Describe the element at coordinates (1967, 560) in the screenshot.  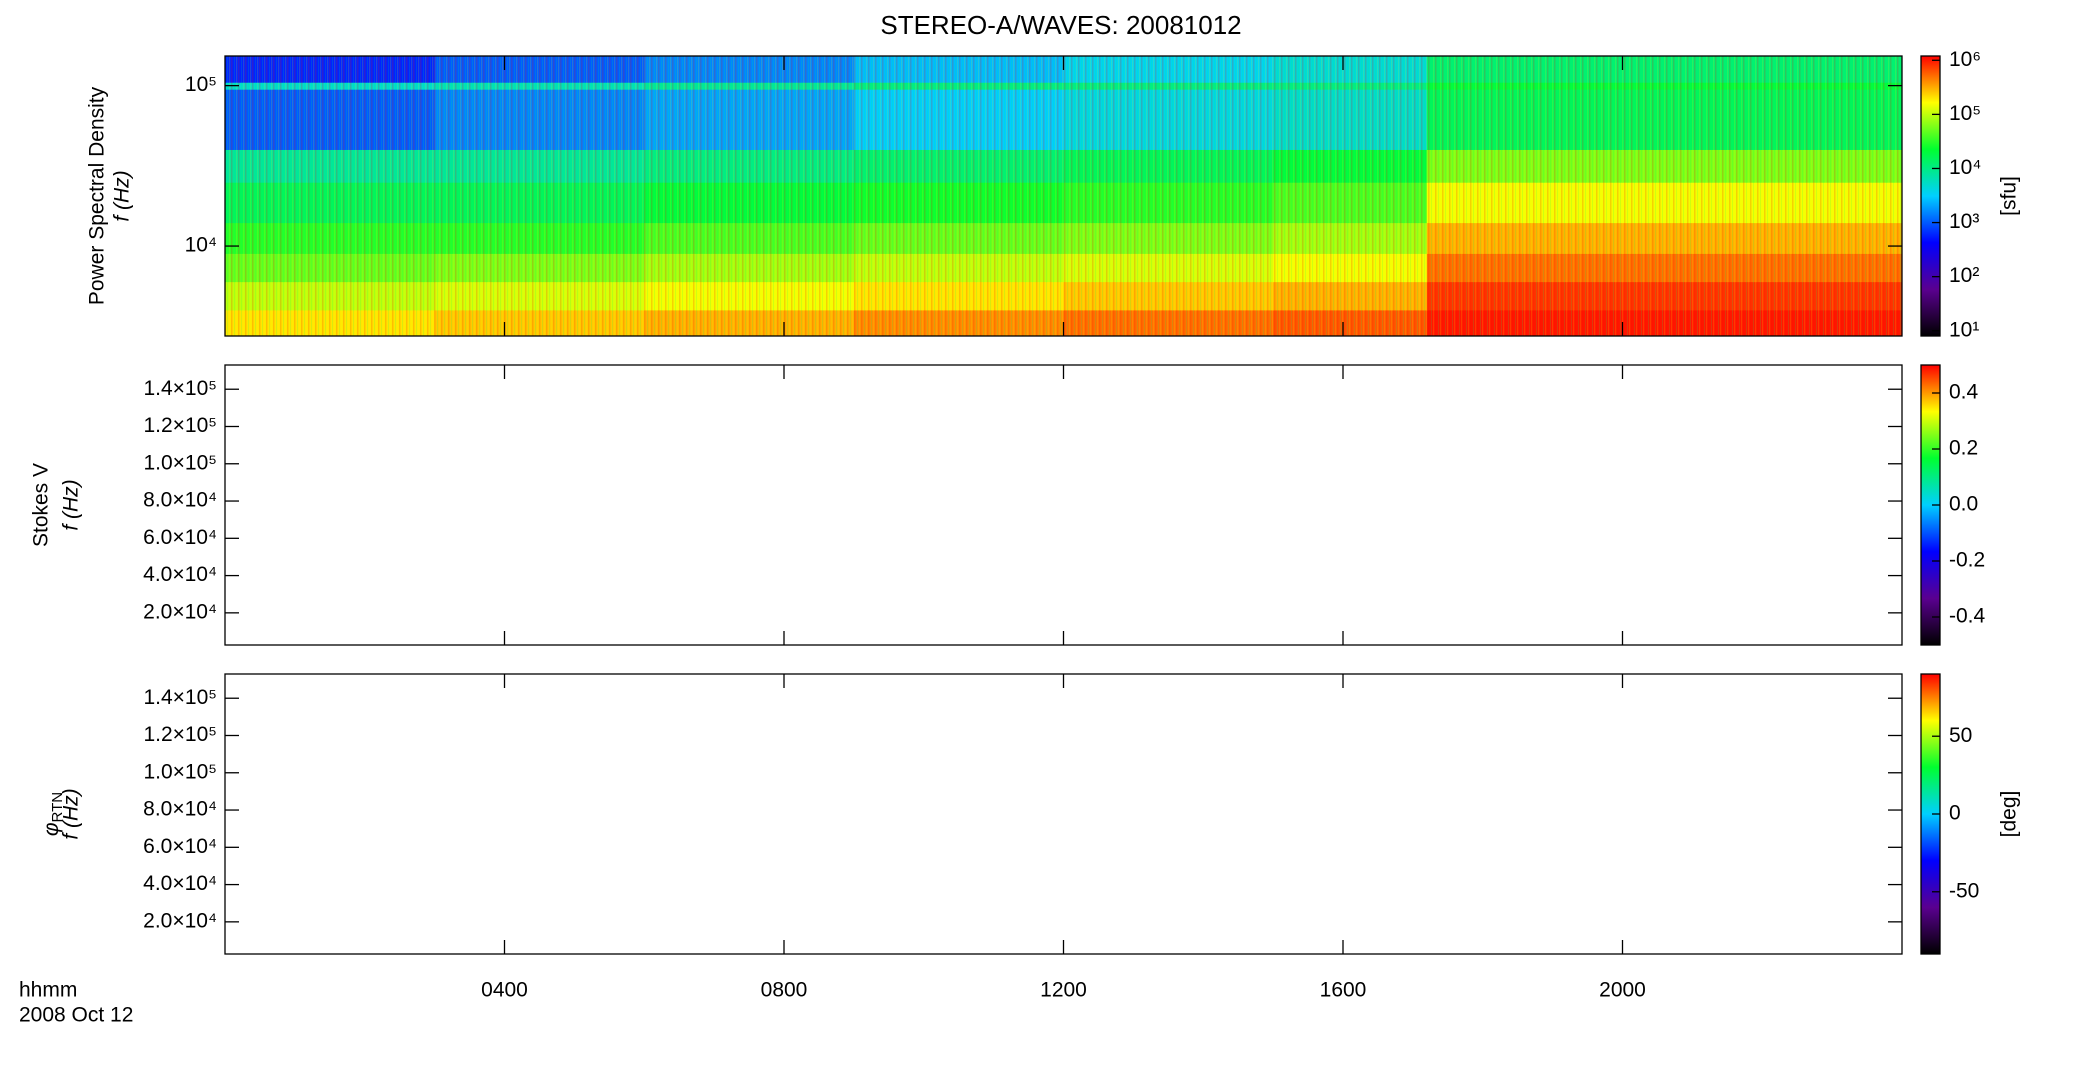
I see `colorbar-tick-label: -0.2` at that location.